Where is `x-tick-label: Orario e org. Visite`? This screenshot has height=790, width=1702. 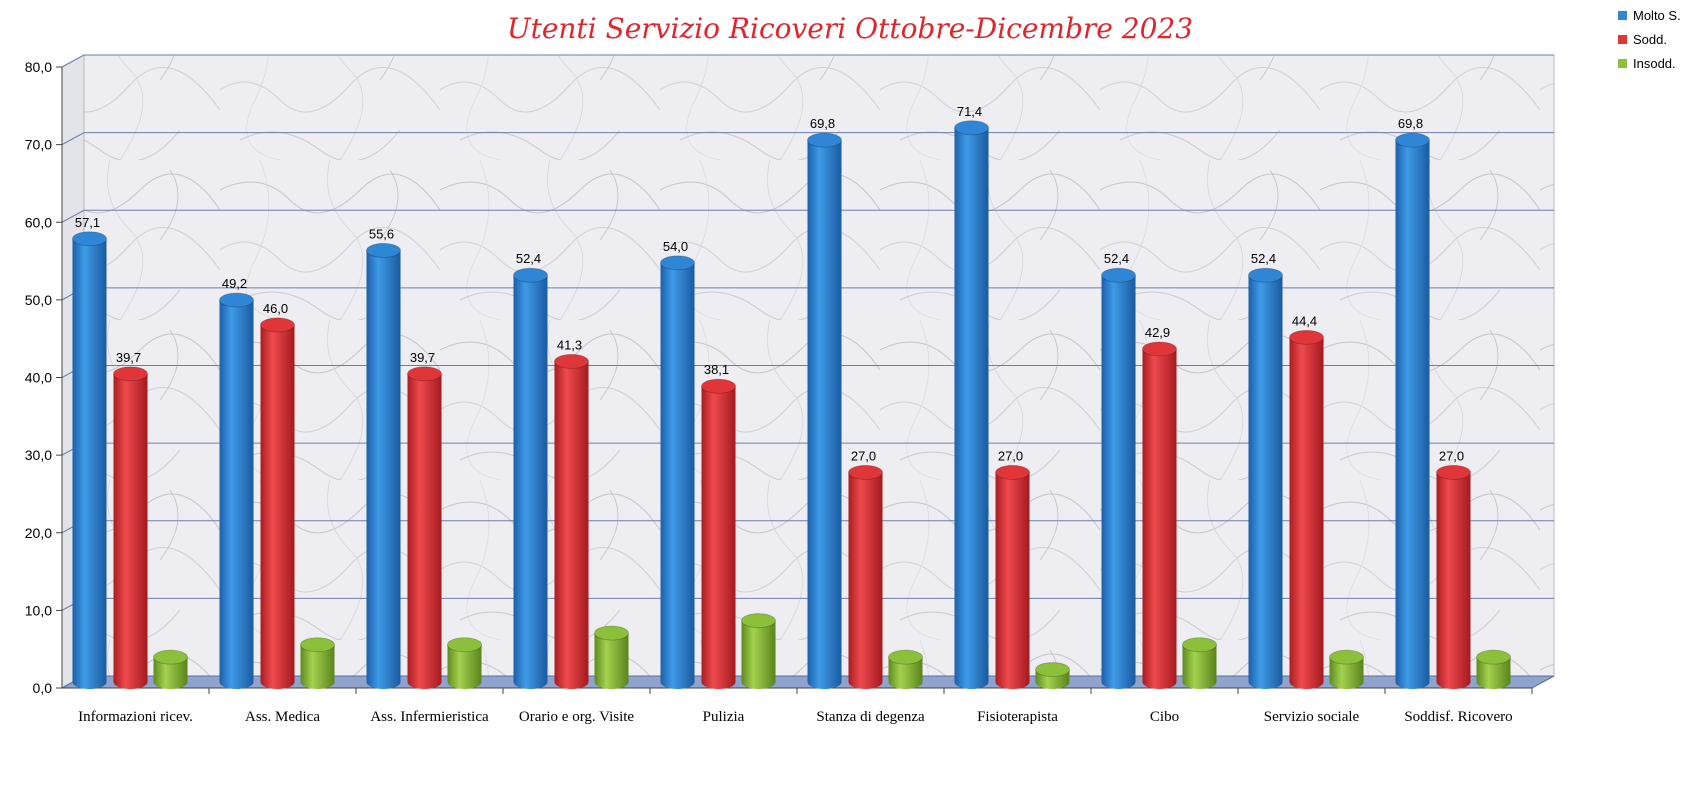 x-tick-label: Orario e org. Visite is located at coordinates (577, 717).